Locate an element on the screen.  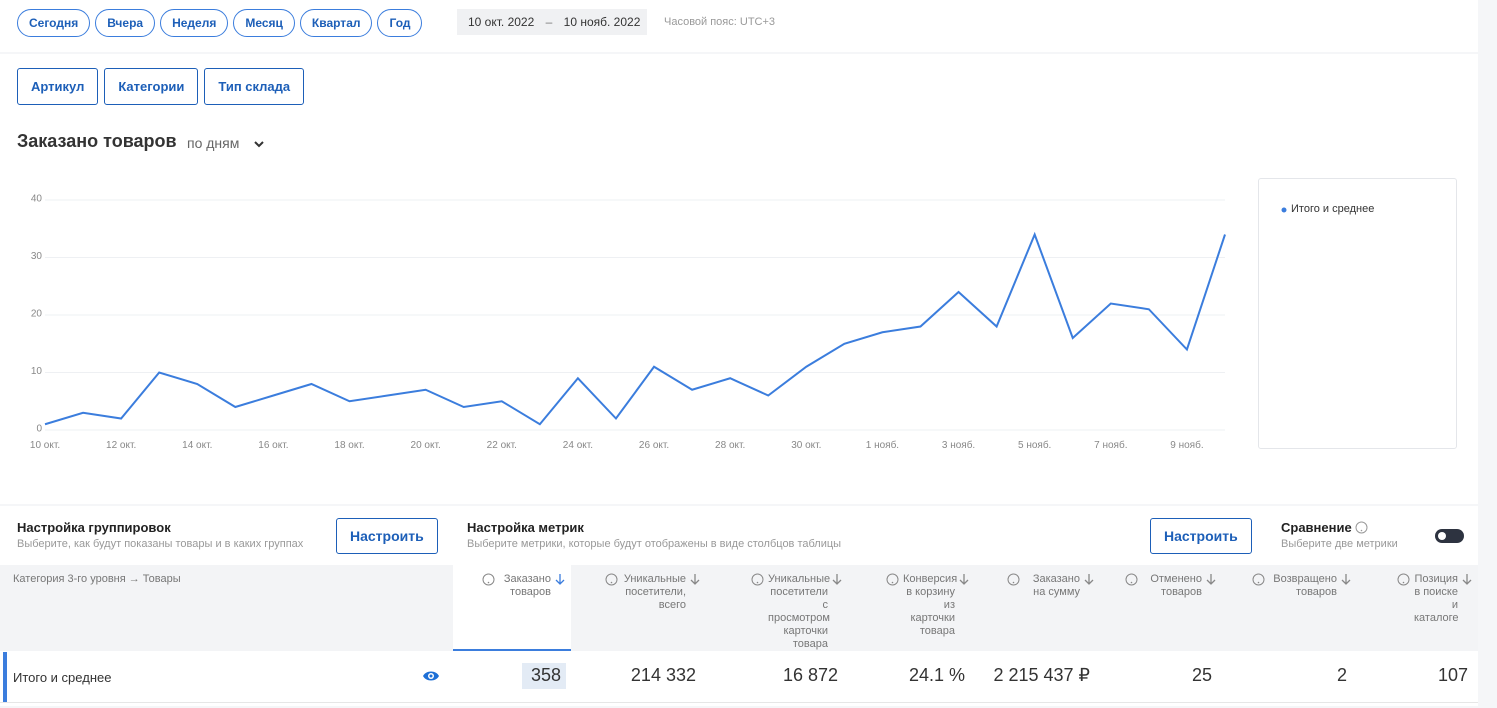
column-header: Уникальные посетители, всего is located at coordinates (654, 592).